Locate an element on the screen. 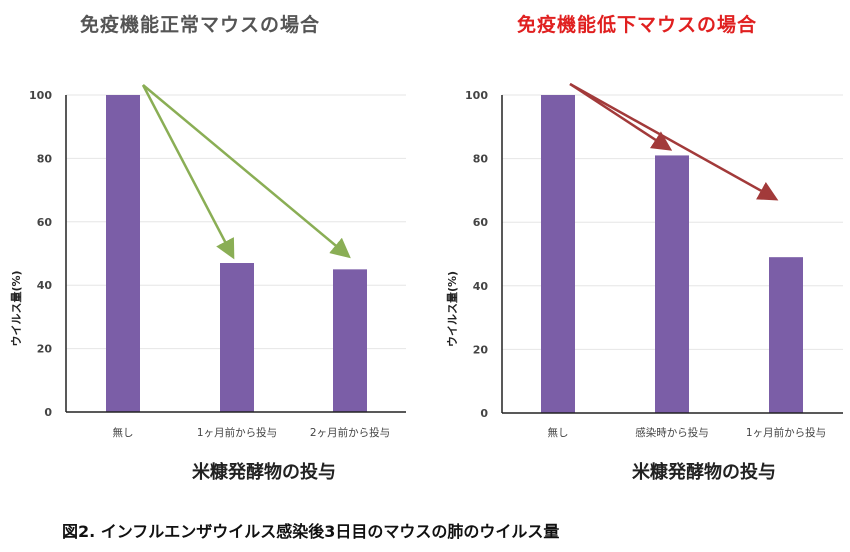  x-tick-label: 2ヶ月前から投与 is located at coordinates (350, 432).